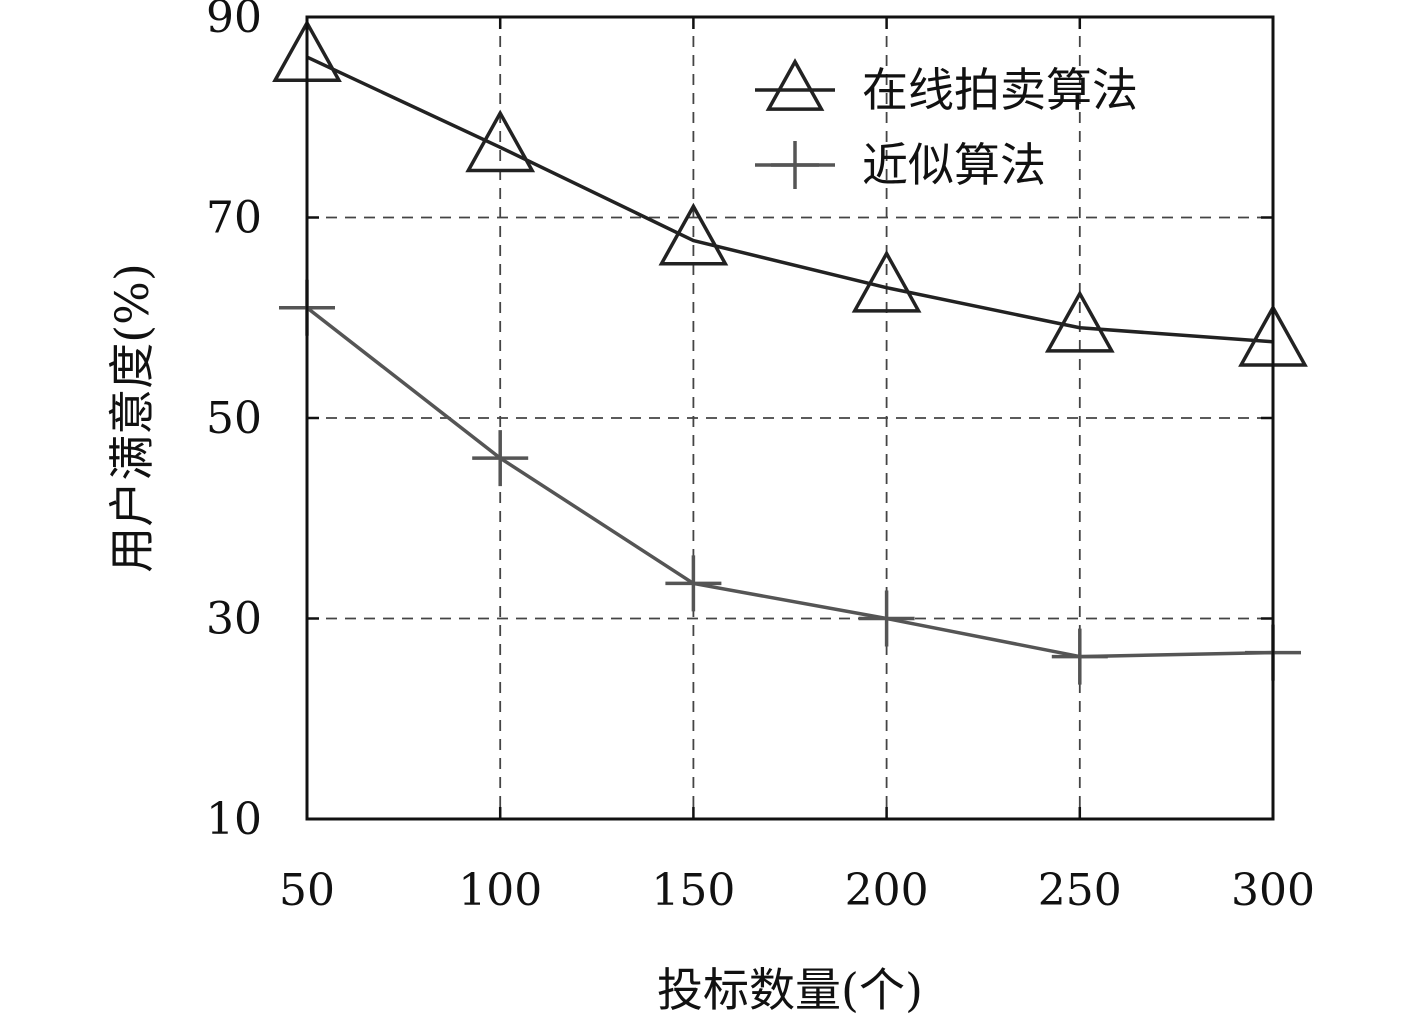 The image size is (1417, 1023). Describe the element at coordinates (307, 890) in the screenshot. I see `x-tick-label: 50` at that location.